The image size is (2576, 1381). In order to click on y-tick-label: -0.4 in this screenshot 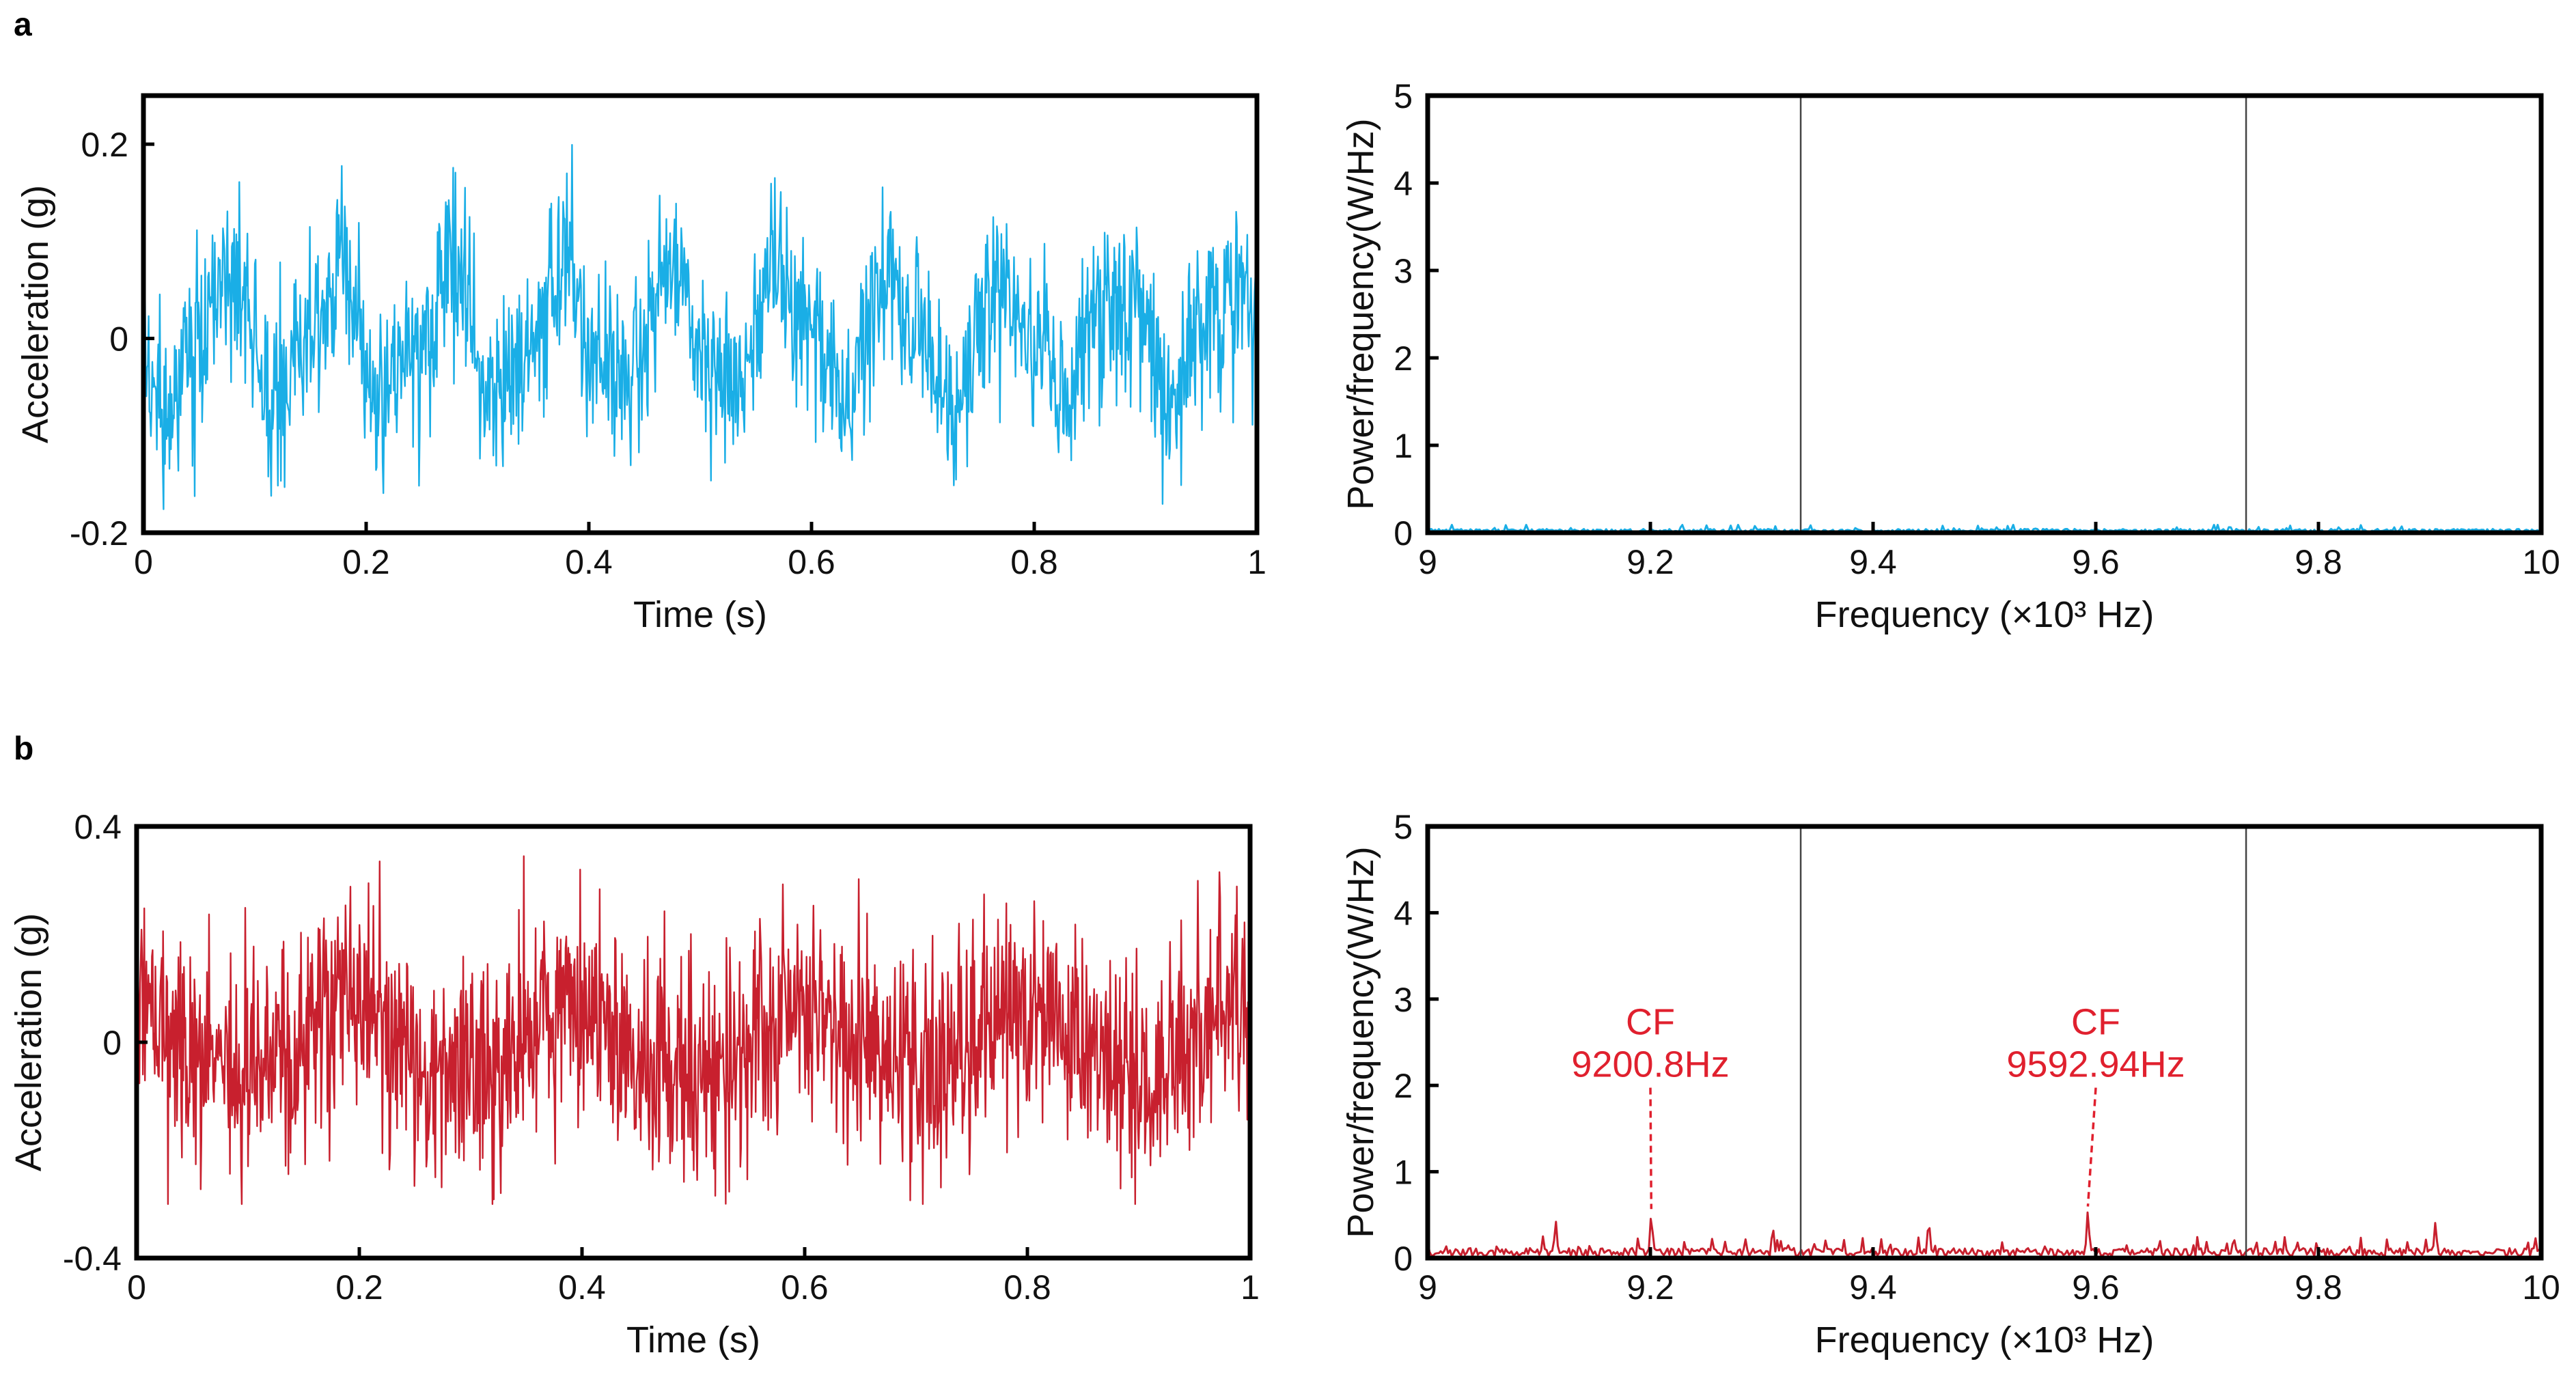, I will do `click(93, 1259)`.